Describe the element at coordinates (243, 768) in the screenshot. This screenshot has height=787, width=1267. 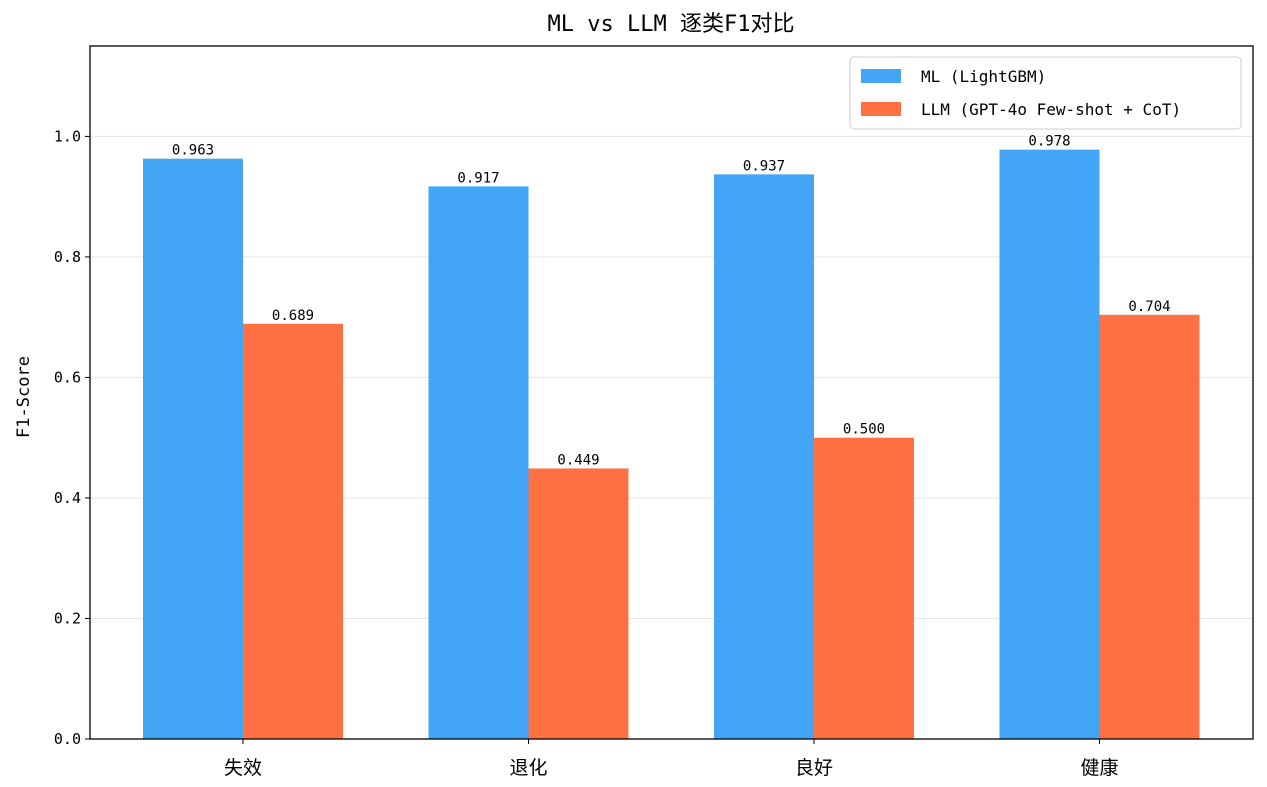
I see `x-tick-label: 失效` at that location.